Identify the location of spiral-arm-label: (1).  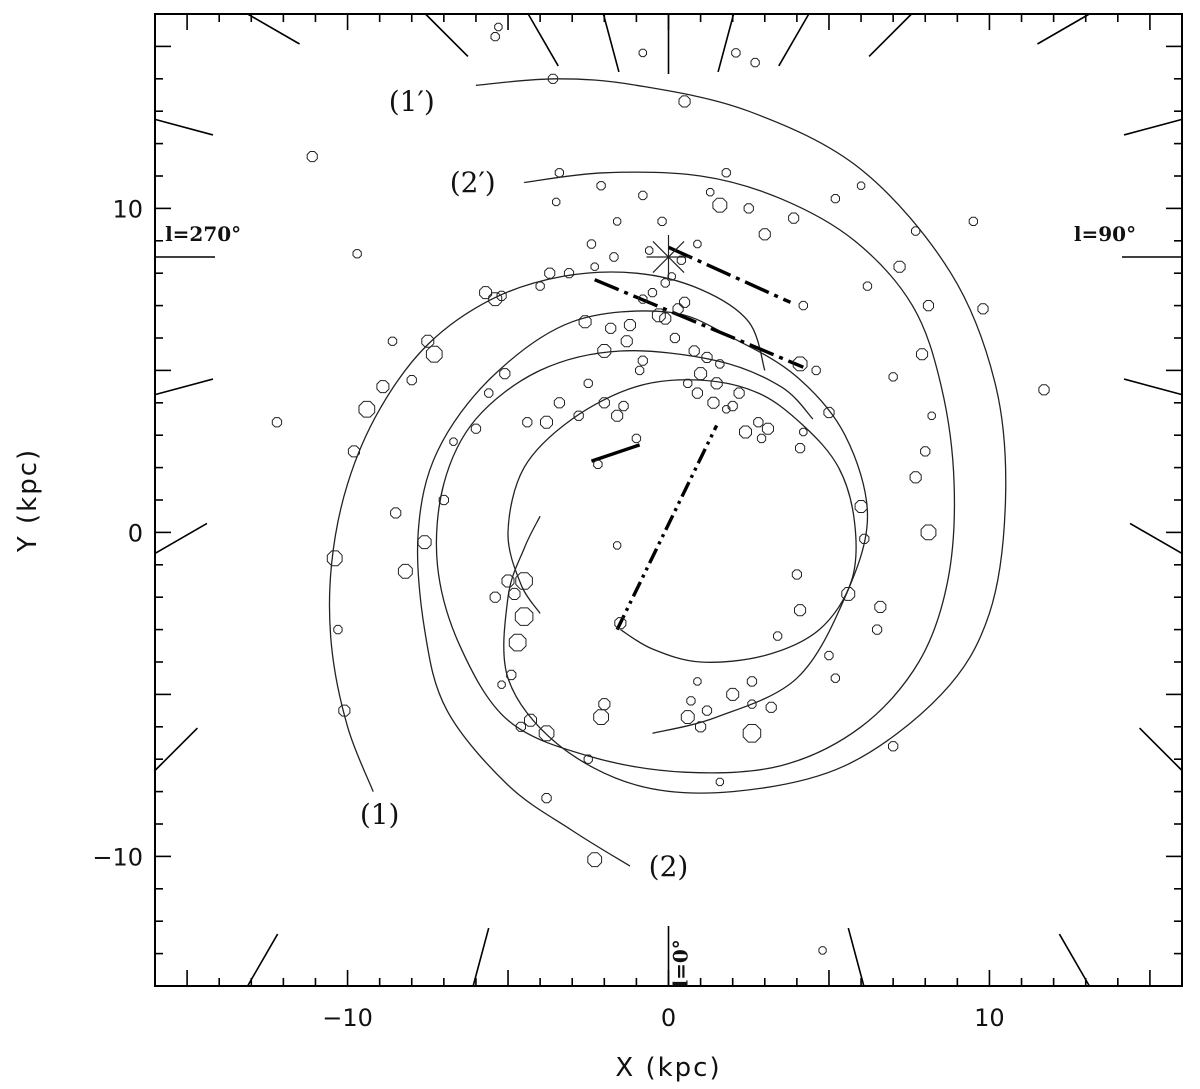
(380, 814).